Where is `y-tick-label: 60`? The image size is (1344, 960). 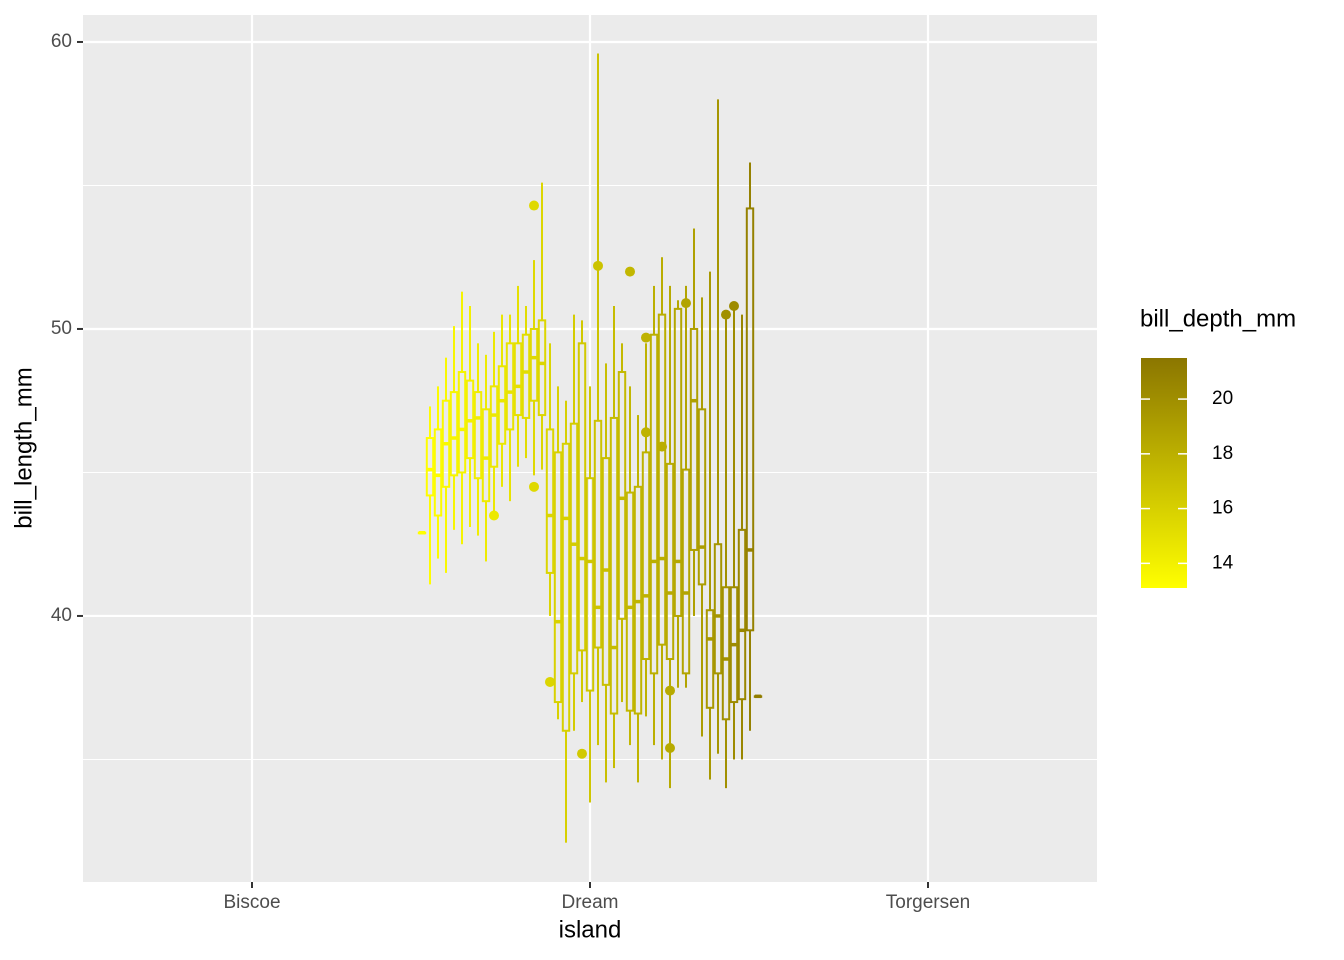
y-tick-label: 60 is located at coordinates (61, 41).